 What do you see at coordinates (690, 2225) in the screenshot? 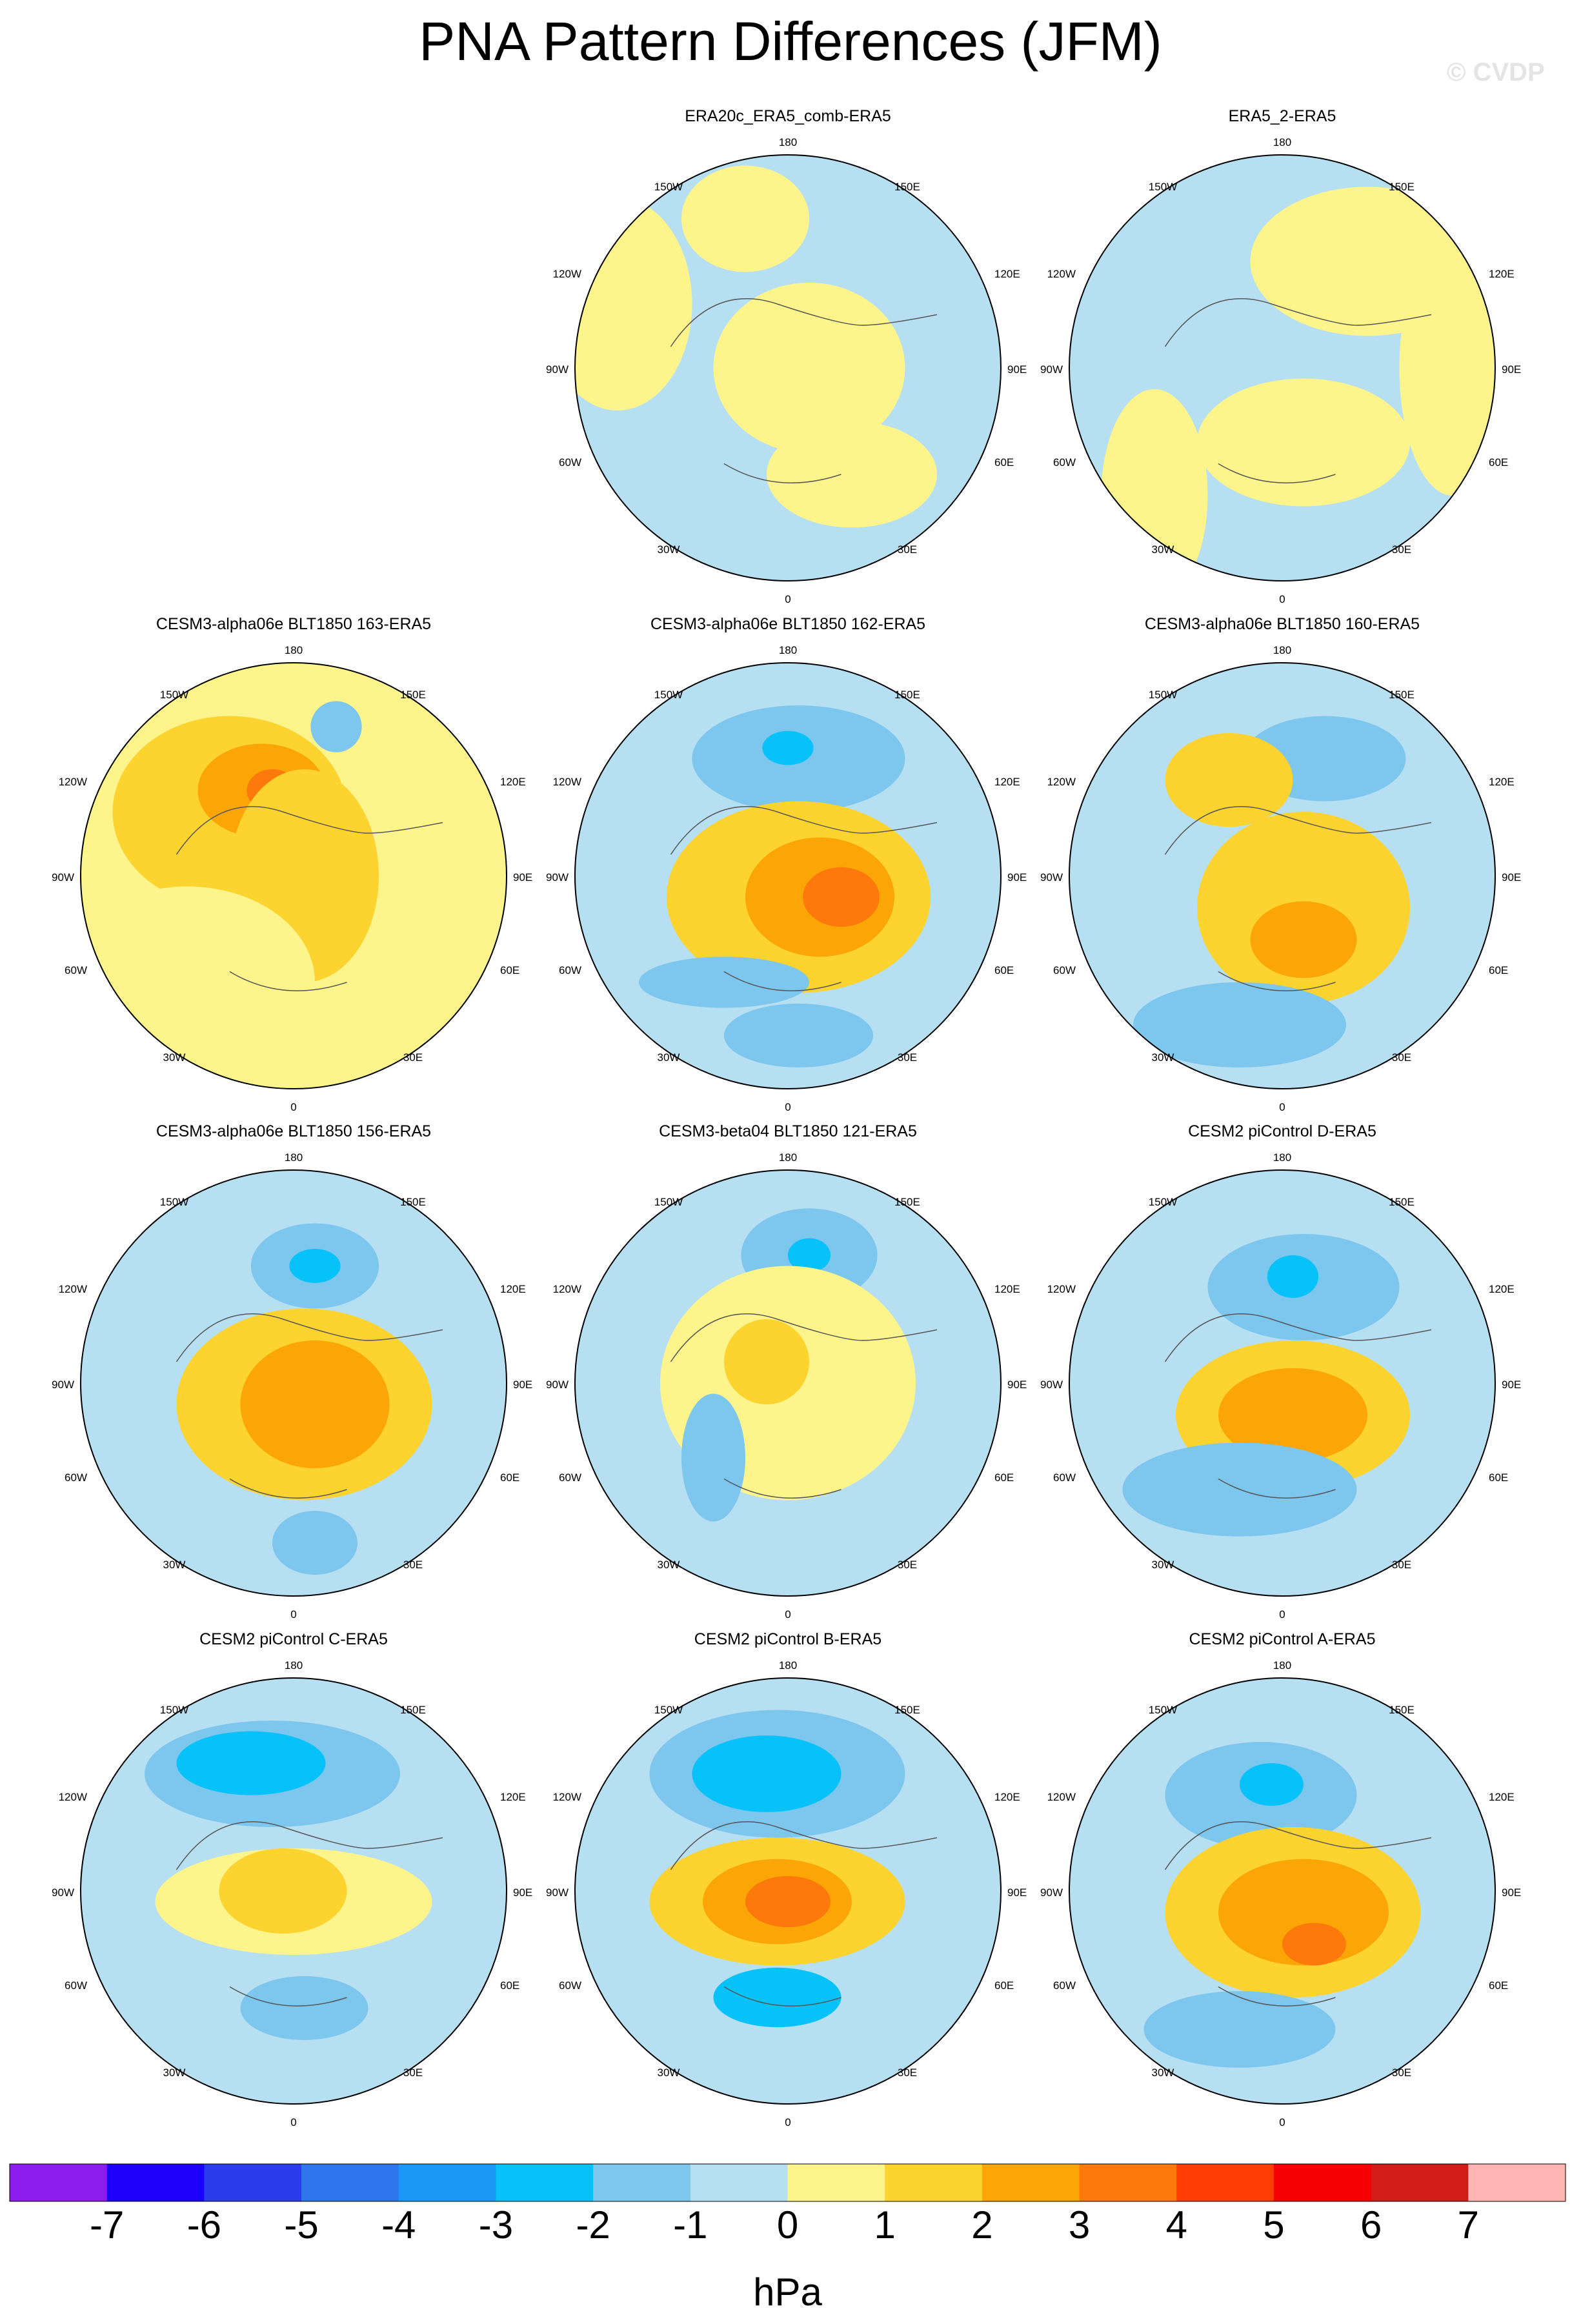
I see `colorbar-tick-label: -1` at bounding box center [690, 2225].